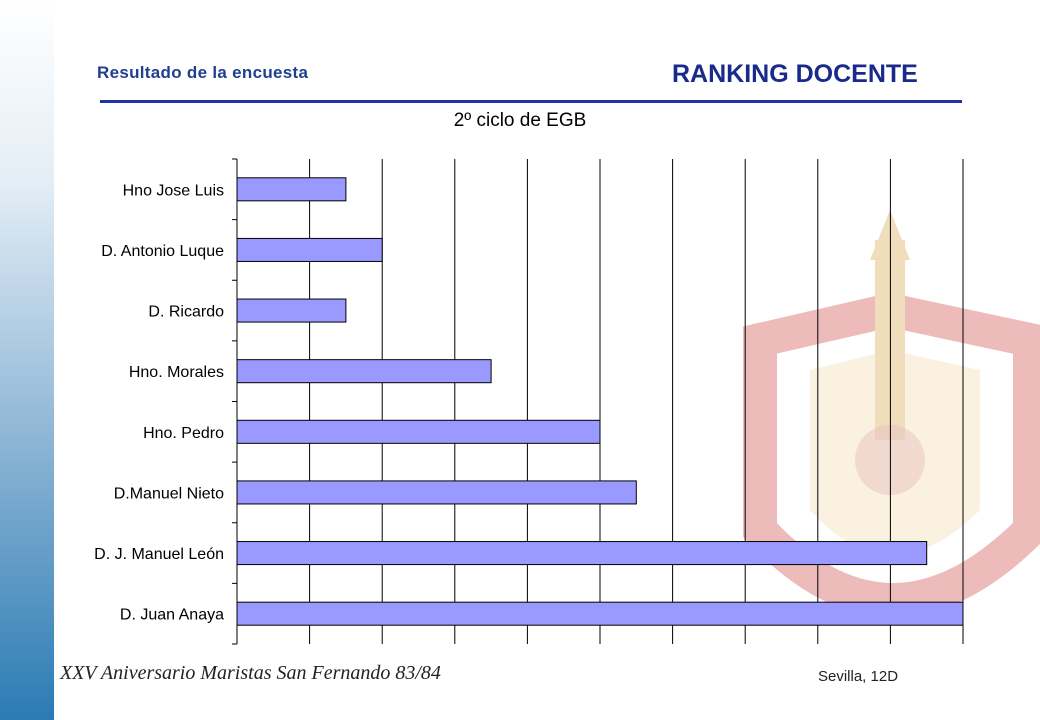 This screenshot has height=720, width=1040. What do you see at coordinates (795, 74) in the screenshot?
I see `page-title: RANKING DOCENTE` at bounding box center [795, 74].